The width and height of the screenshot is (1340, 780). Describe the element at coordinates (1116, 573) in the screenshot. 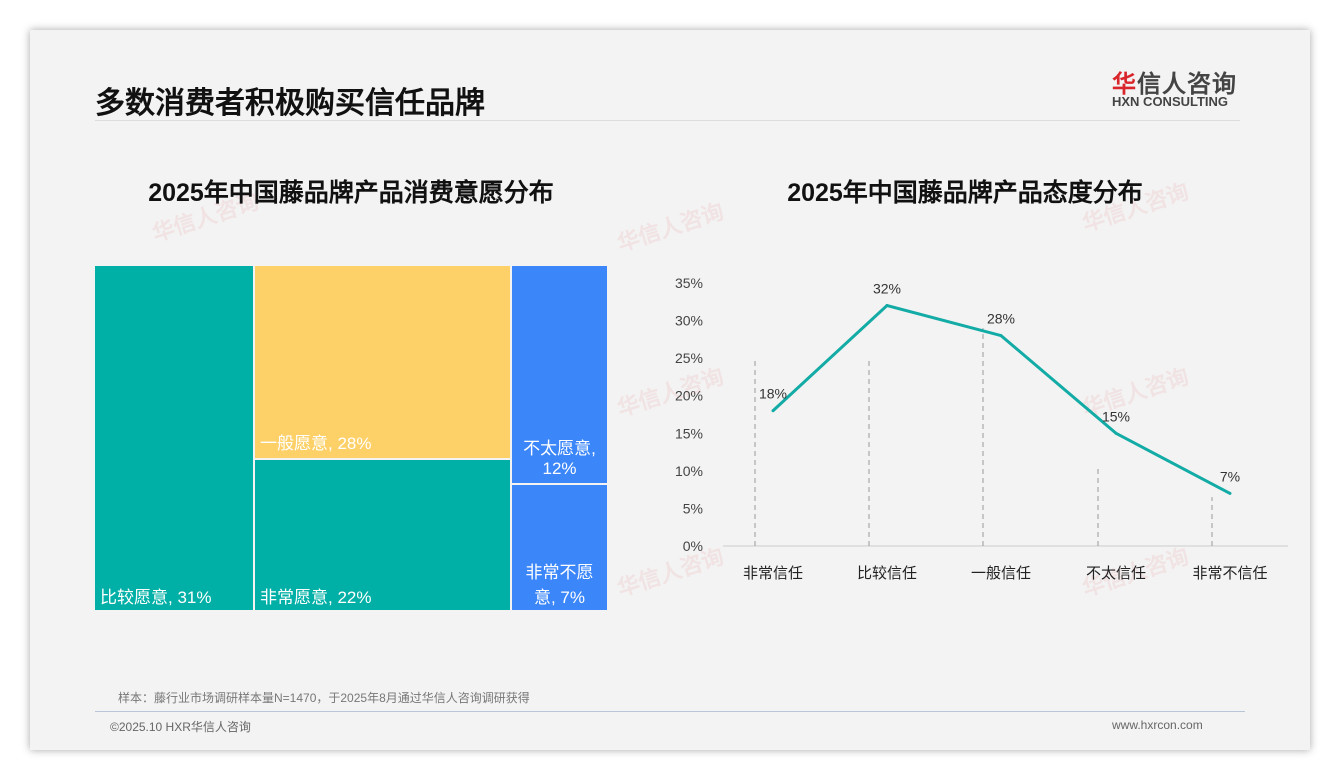

I see `x-tick-label: 不太信任` at that location.